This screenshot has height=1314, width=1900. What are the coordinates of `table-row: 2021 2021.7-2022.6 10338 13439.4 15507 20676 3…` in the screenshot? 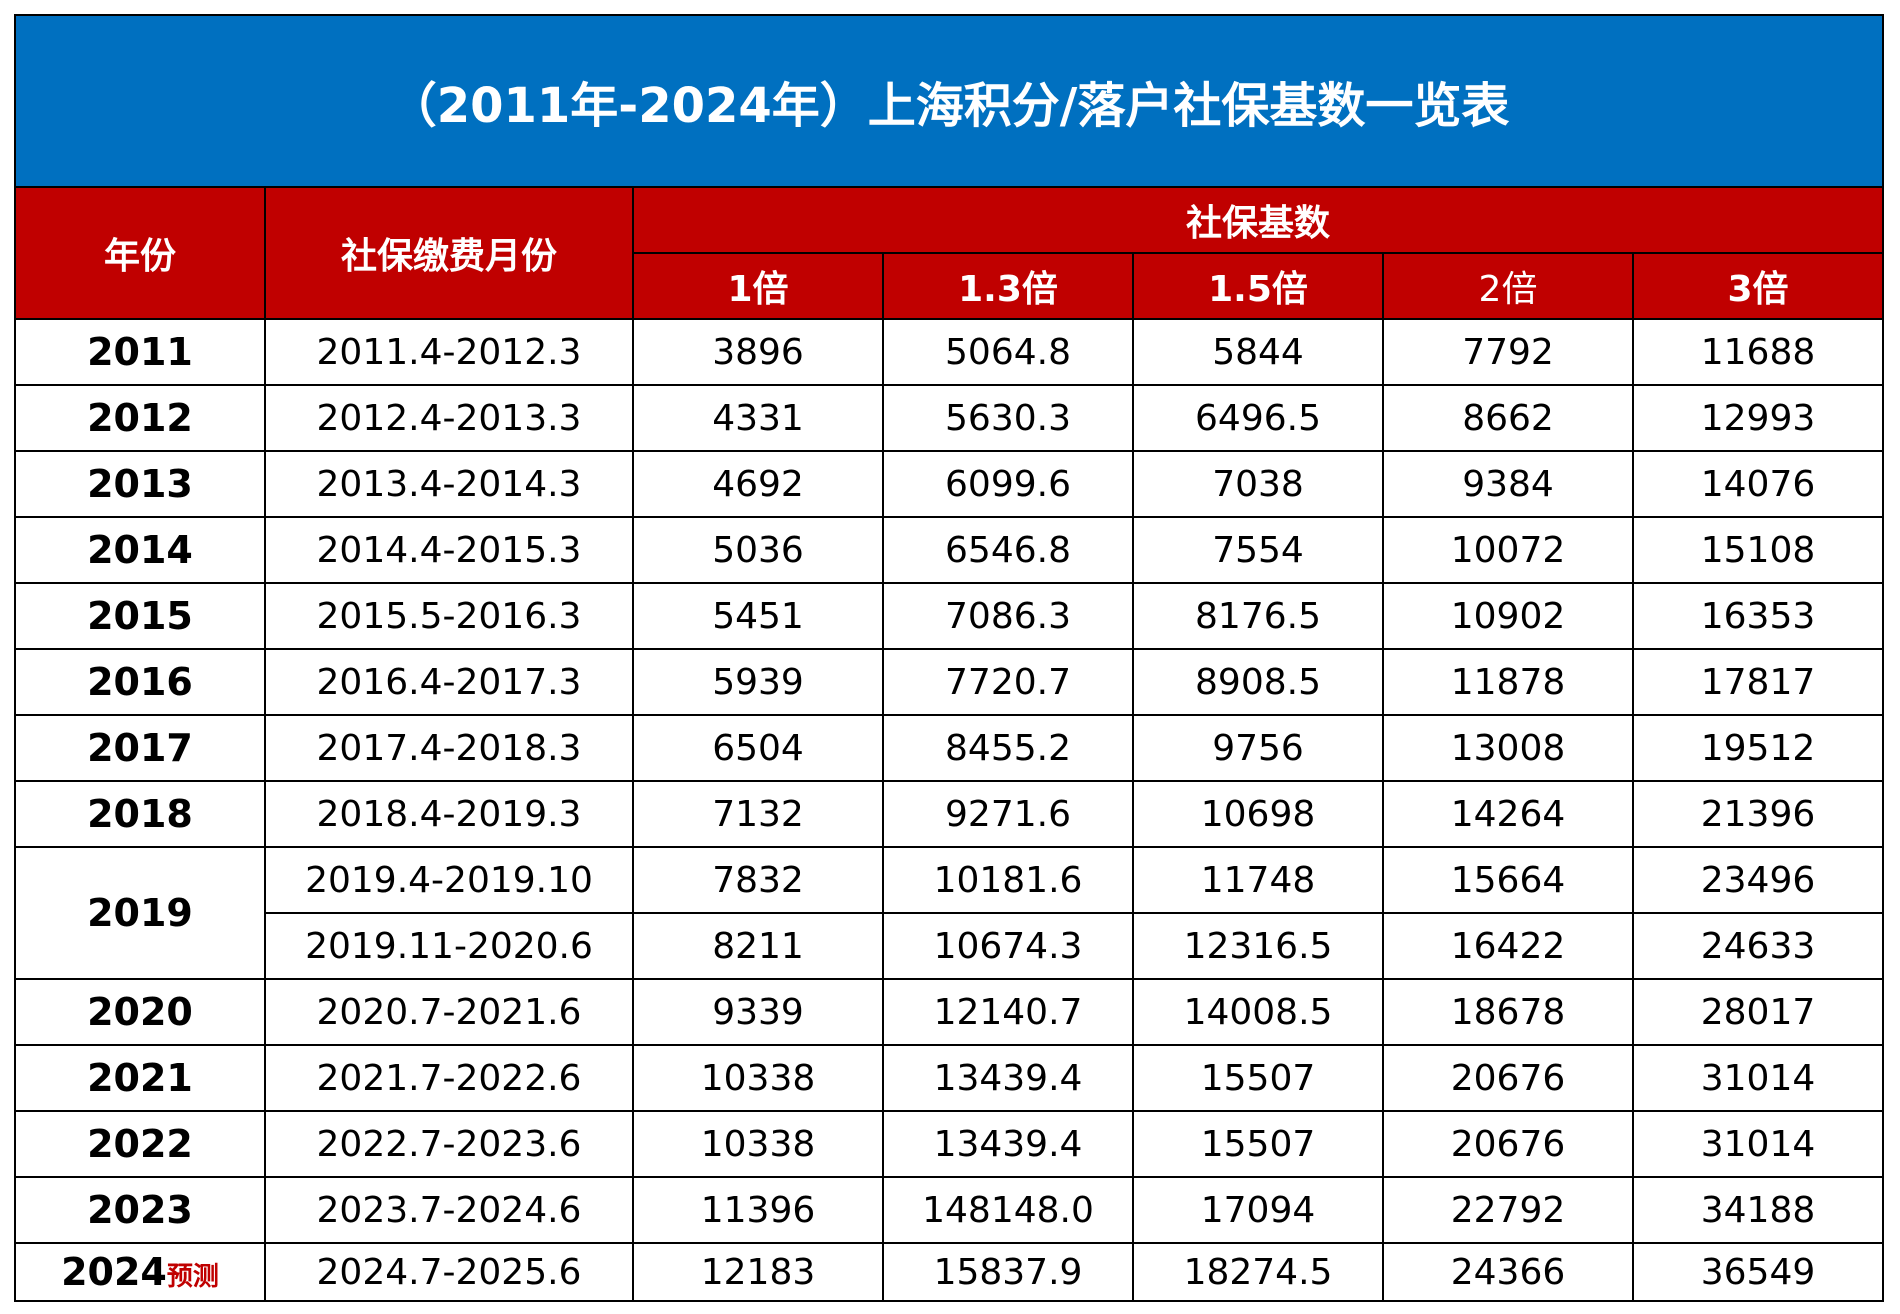 It's located at (949, 1078).